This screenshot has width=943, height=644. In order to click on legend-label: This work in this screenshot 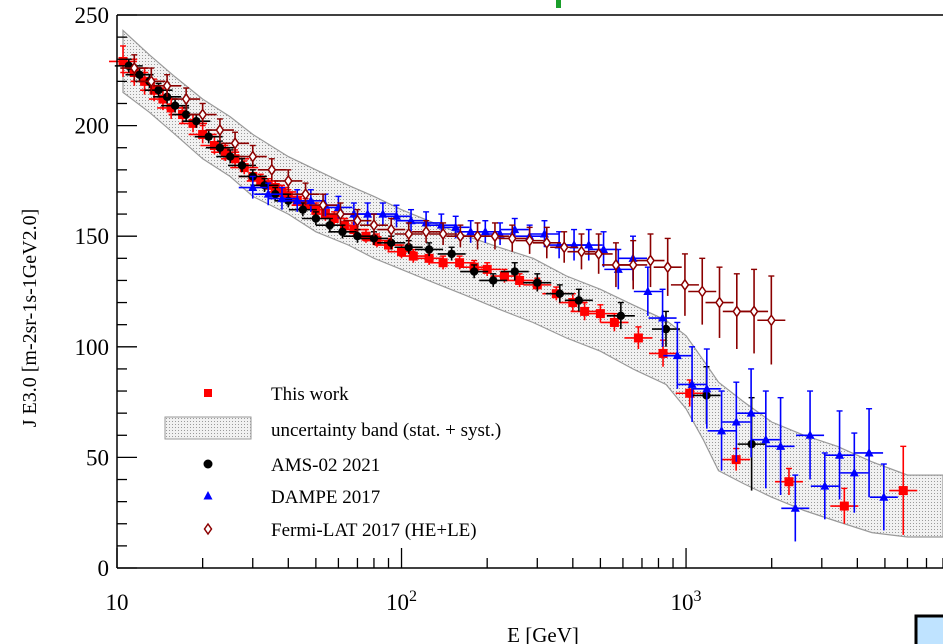, I will do `click(310, 394)`.